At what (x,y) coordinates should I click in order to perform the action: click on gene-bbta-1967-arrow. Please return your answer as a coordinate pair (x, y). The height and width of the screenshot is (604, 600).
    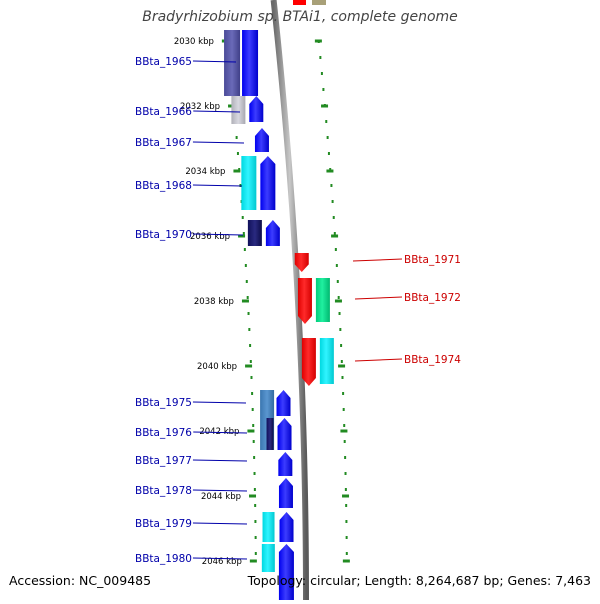
    Looking at the image, I should click on (261, 140).